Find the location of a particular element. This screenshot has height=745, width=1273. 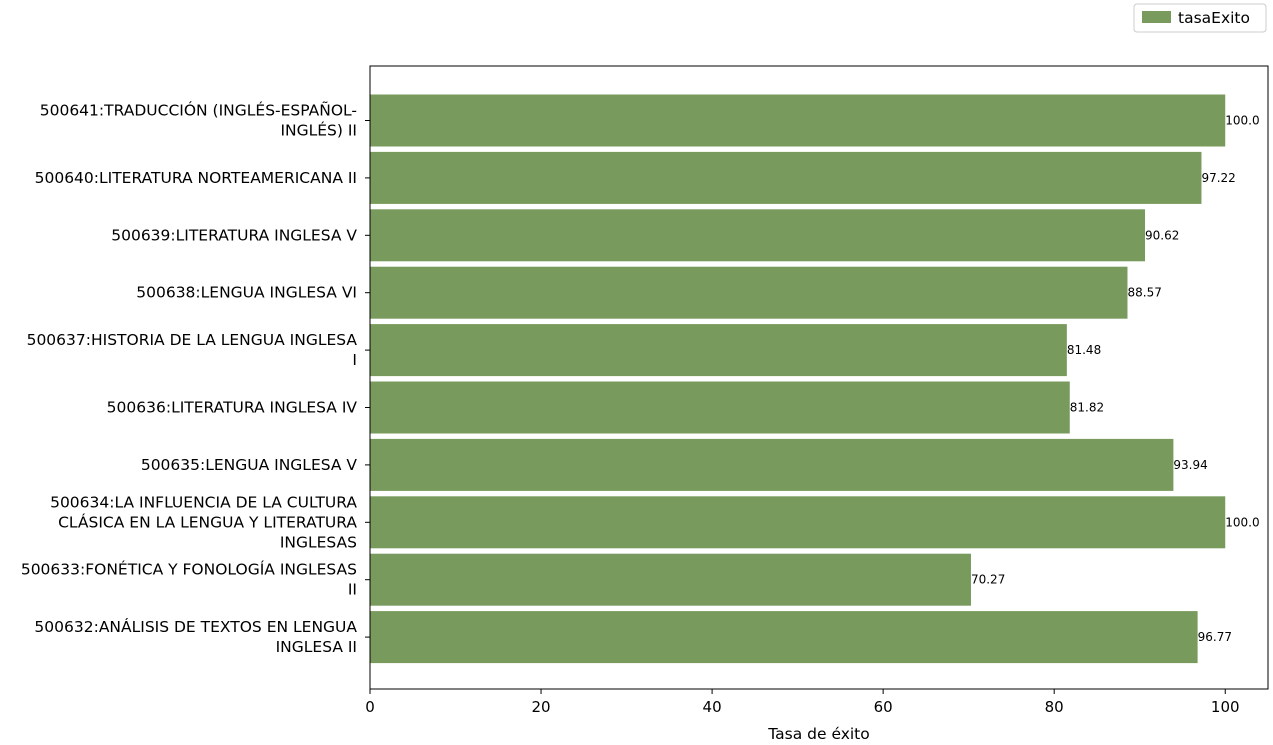

data-label: 90.62 is located at coordinates (1162, 235).